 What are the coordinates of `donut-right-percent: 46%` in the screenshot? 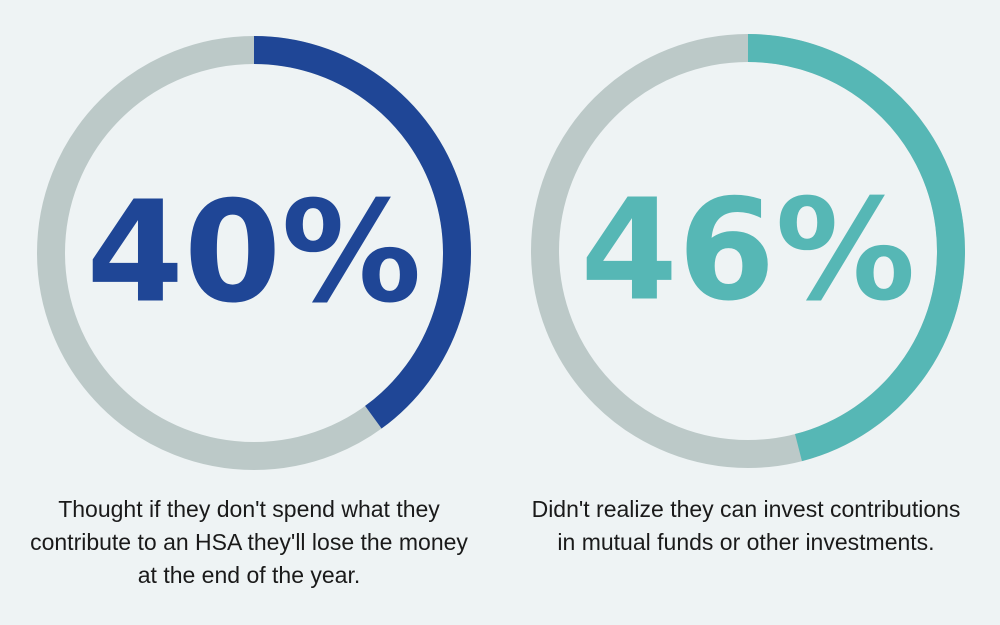 It's located at (747, 251).